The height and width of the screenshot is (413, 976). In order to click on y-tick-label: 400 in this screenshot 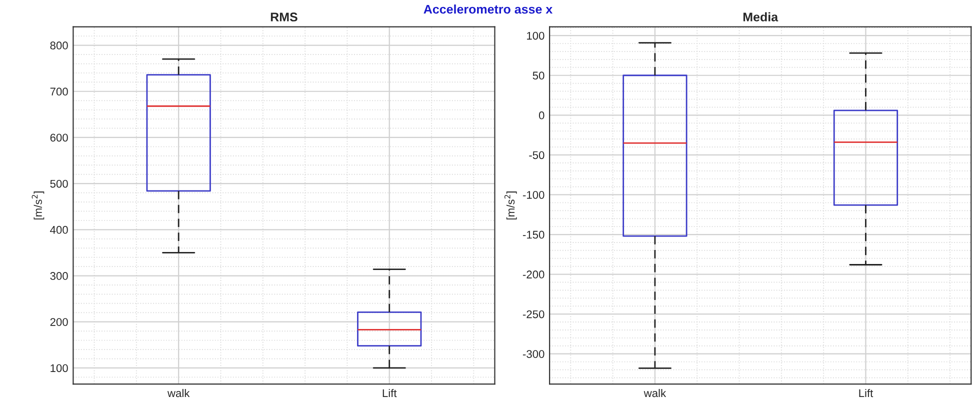, I will do `click(59, 230)`.